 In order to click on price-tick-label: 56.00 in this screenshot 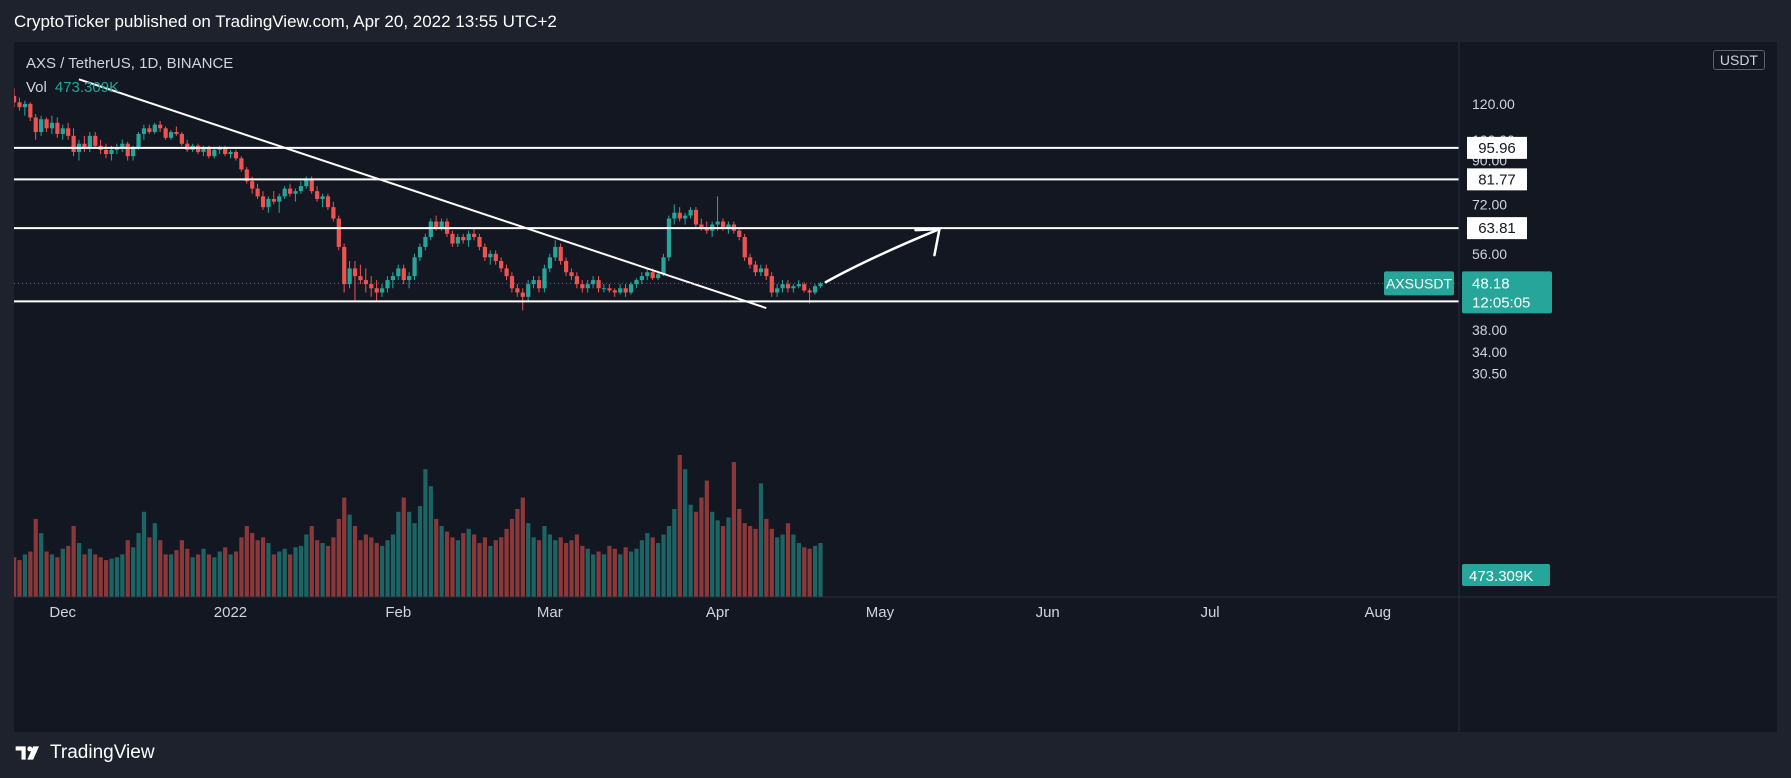, I will do `click(1489, 254)`.